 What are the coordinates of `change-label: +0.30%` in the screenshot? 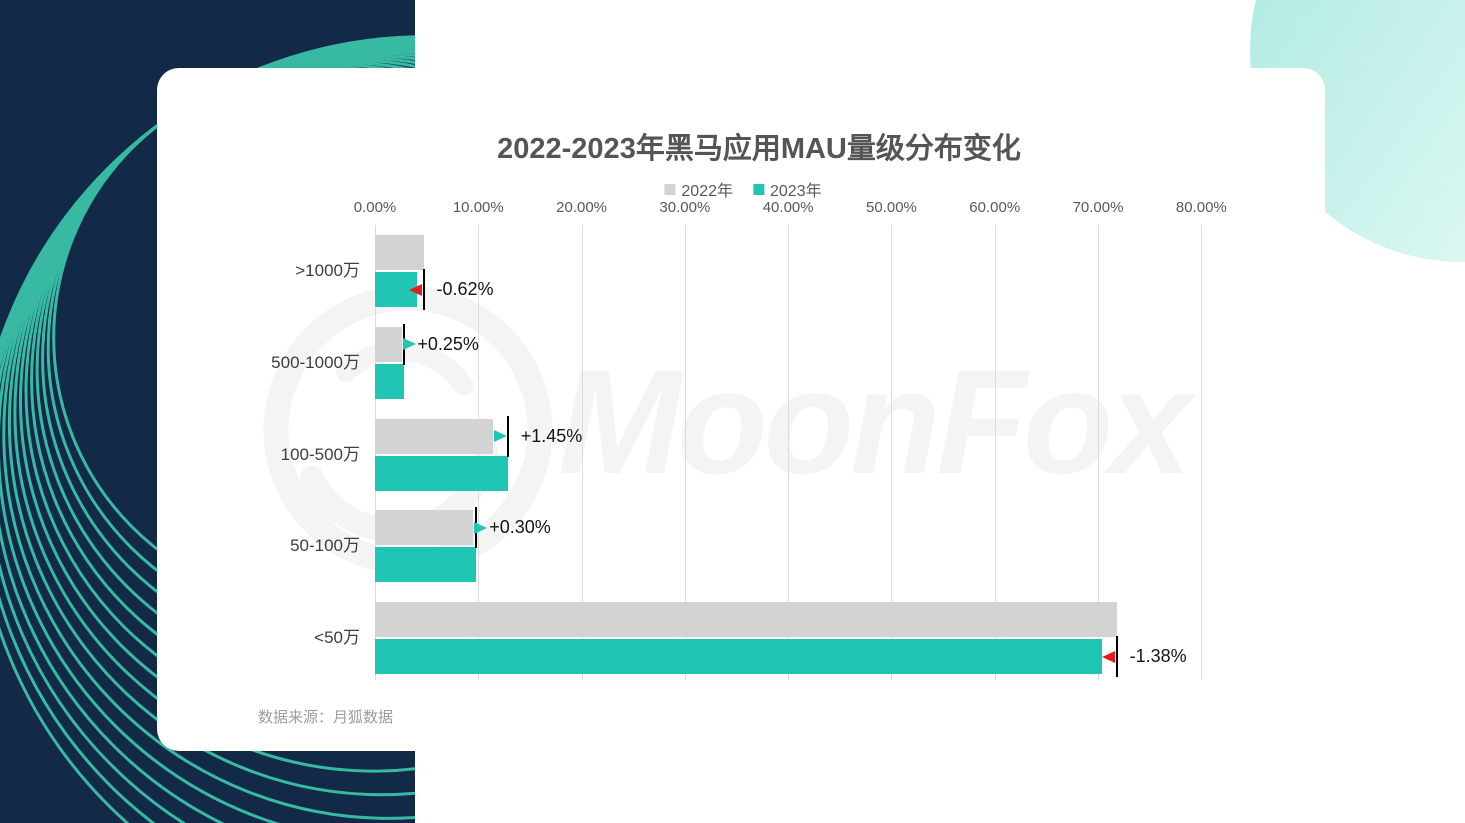 It's located at (520, 527).